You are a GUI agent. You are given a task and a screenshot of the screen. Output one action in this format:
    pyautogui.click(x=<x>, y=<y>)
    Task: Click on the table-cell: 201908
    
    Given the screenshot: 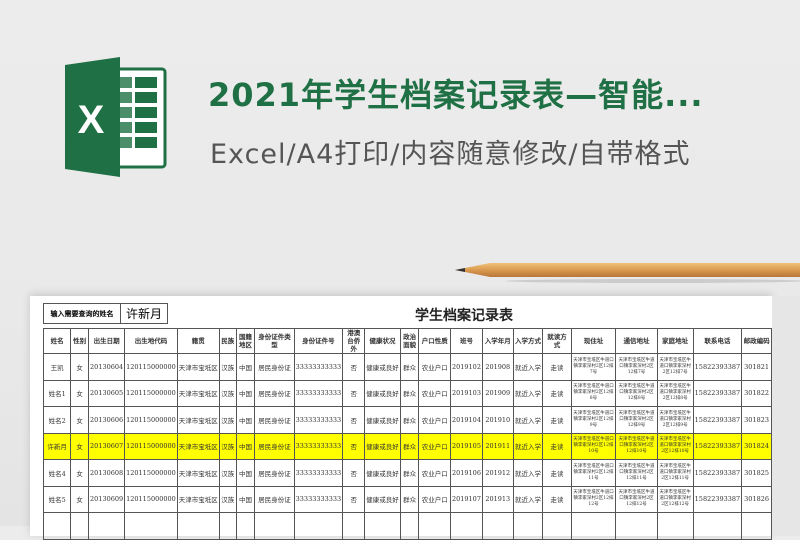 What is the action you would take?
    pyautogui.click(x=497, y=367)
    